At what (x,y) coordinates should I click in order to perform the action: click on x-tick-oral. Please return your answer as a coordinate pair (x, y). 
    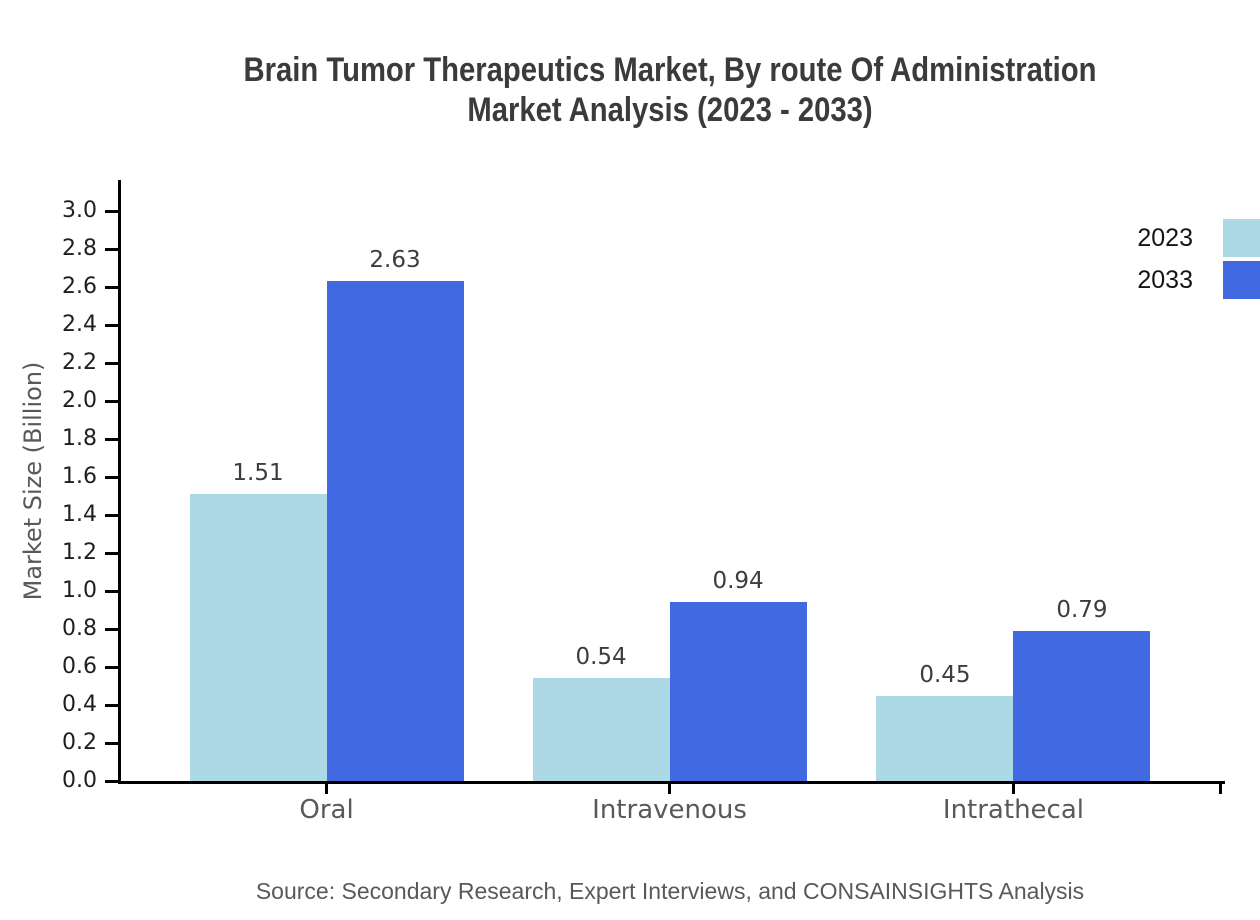
    Looking at the image, I should click on (327, 787).